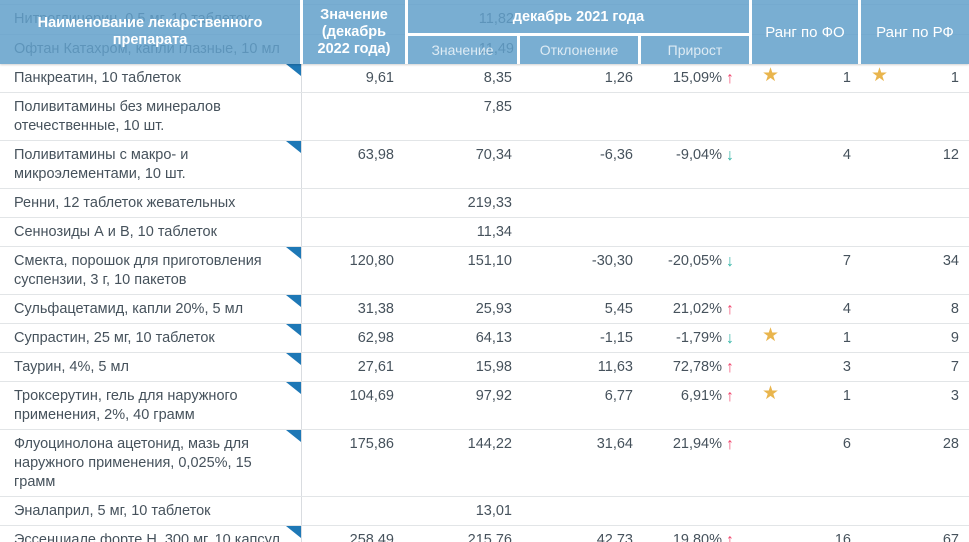  Describe the element at coordinates (497, 107) in the screenshot. I see `value-2021-cell: 7,85` at that location.